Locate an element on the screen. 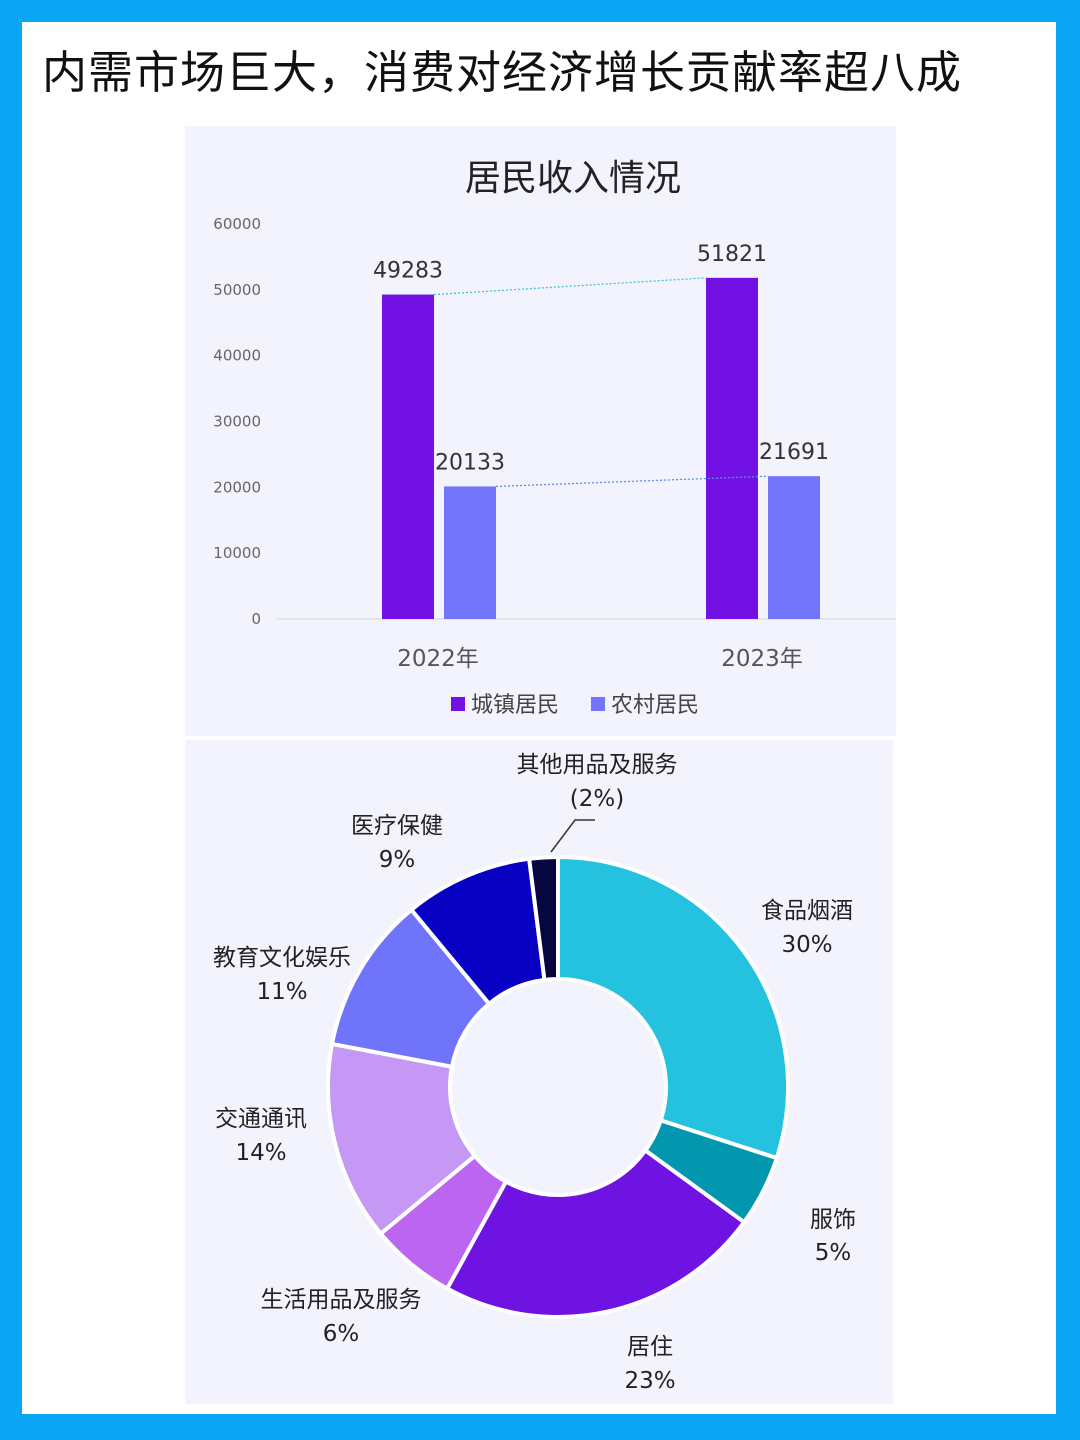 This screenshot has width=1080, height=1440. y-tick-label: 60000 is located at coordinates (237, 224).